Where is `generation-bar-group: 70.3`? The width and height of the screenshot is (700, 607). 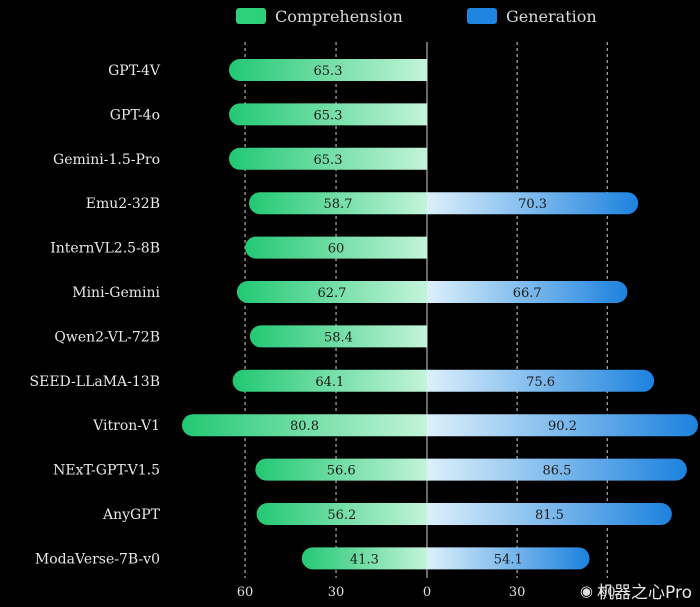 generation-bar-group: 70.3 is located at coordinates (533, 203).